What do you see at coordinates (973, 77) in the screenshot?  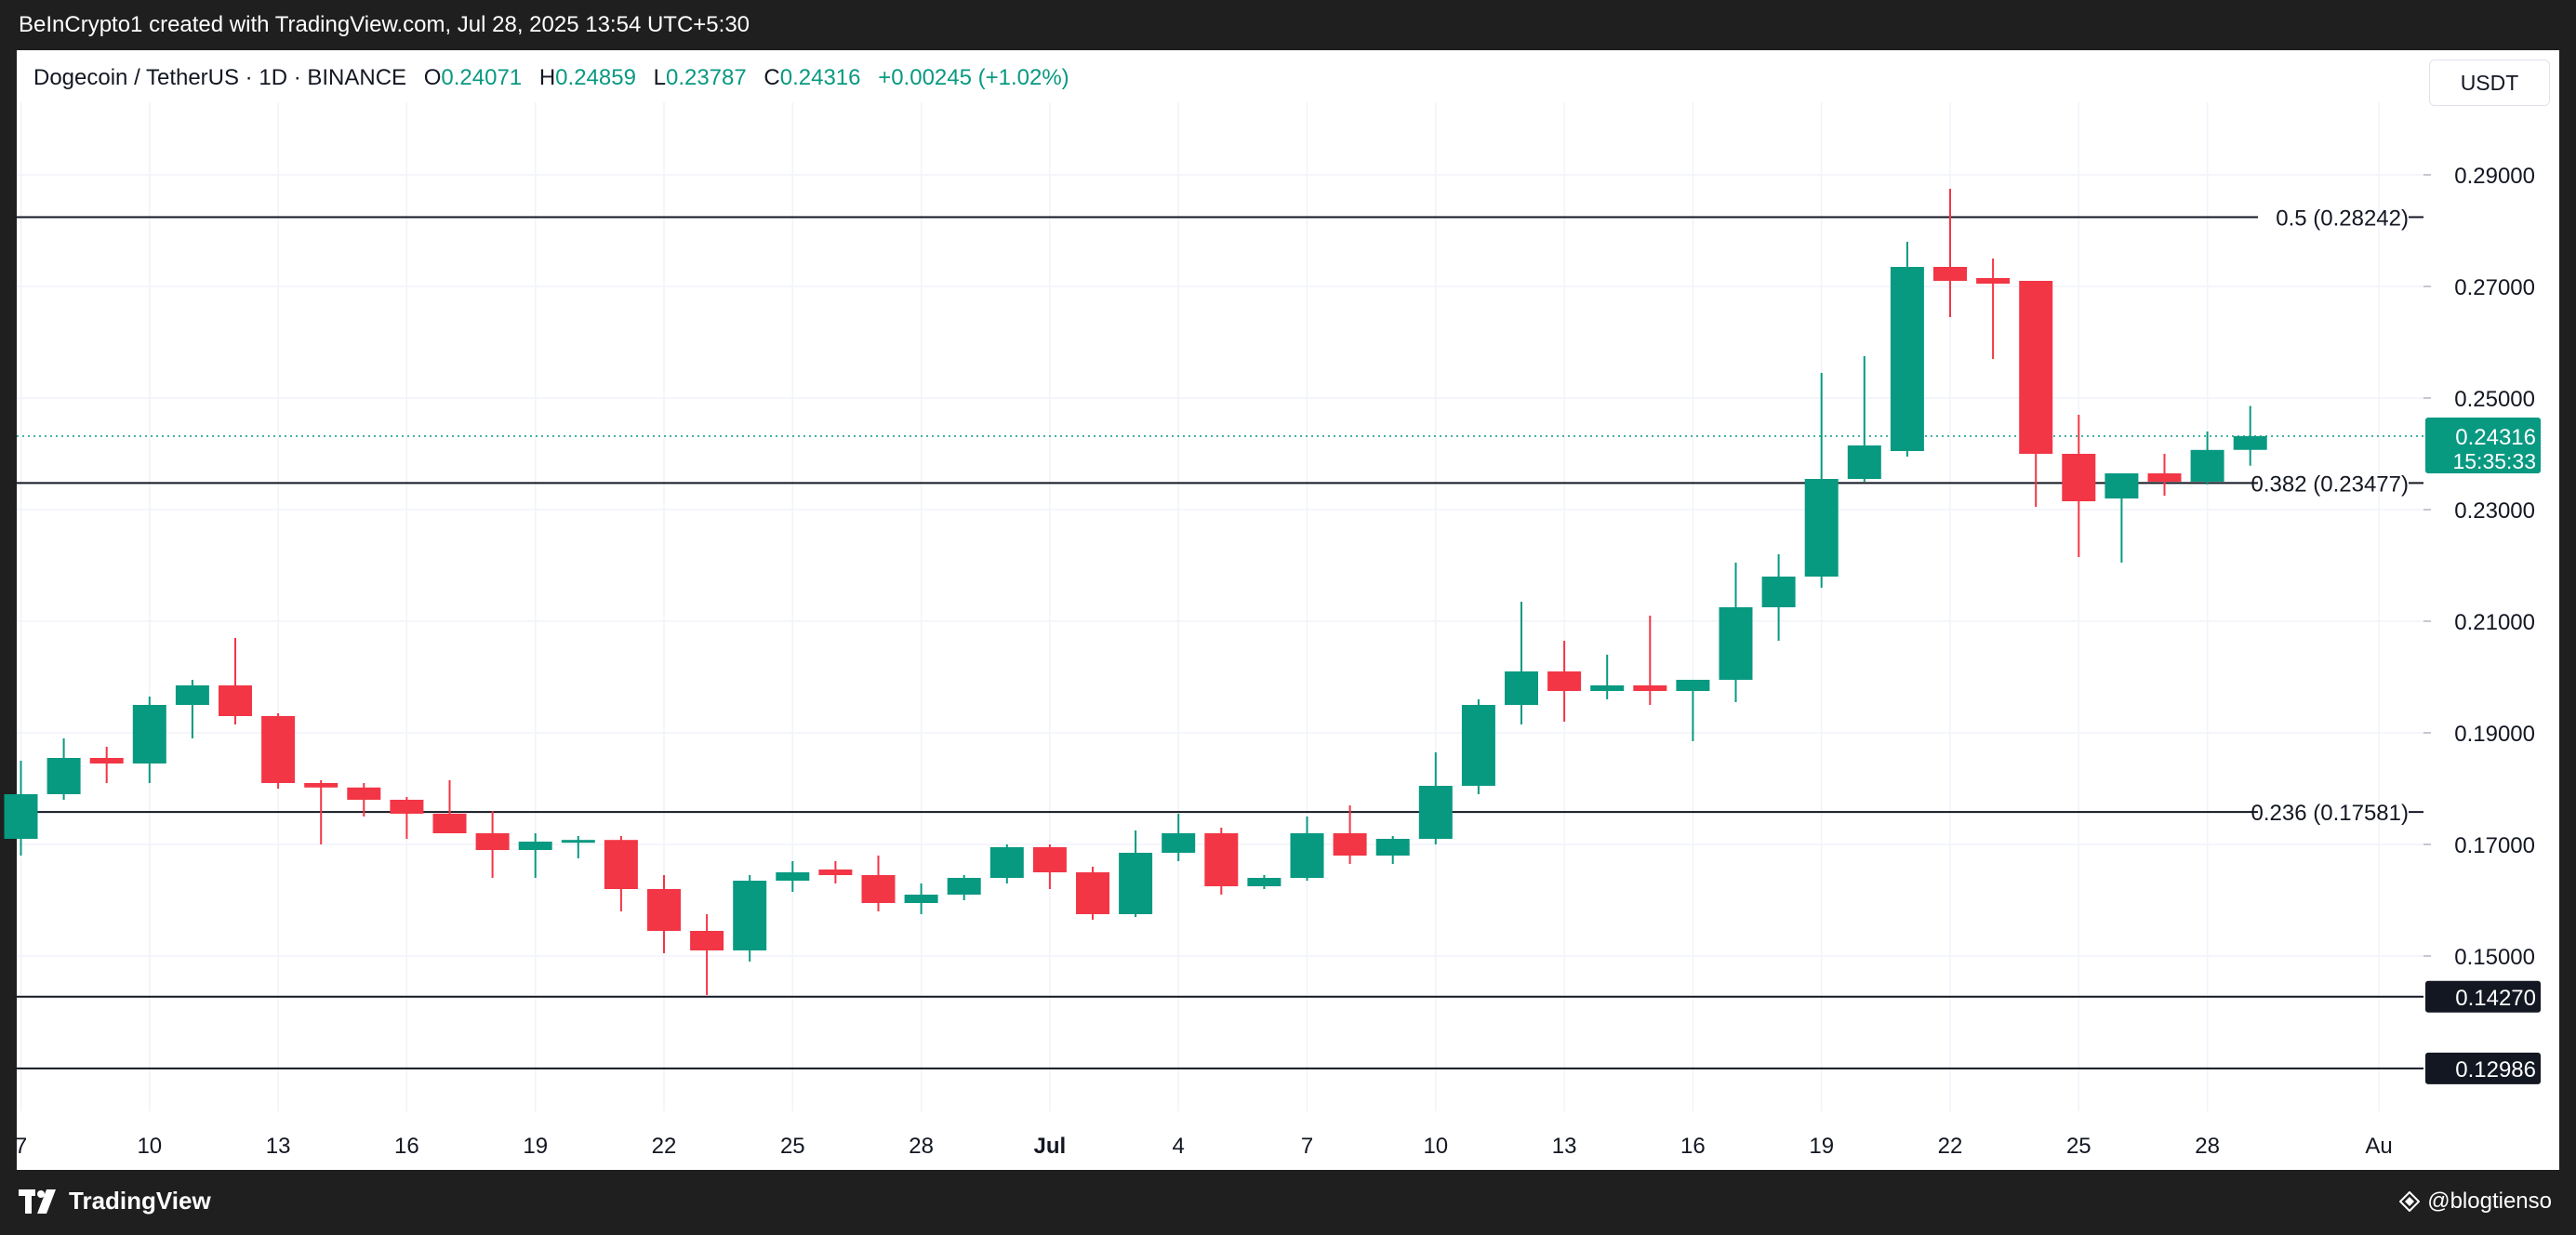 I see `change-value: +0.00245 (+1.02%)` at bounding box center [973, 77].